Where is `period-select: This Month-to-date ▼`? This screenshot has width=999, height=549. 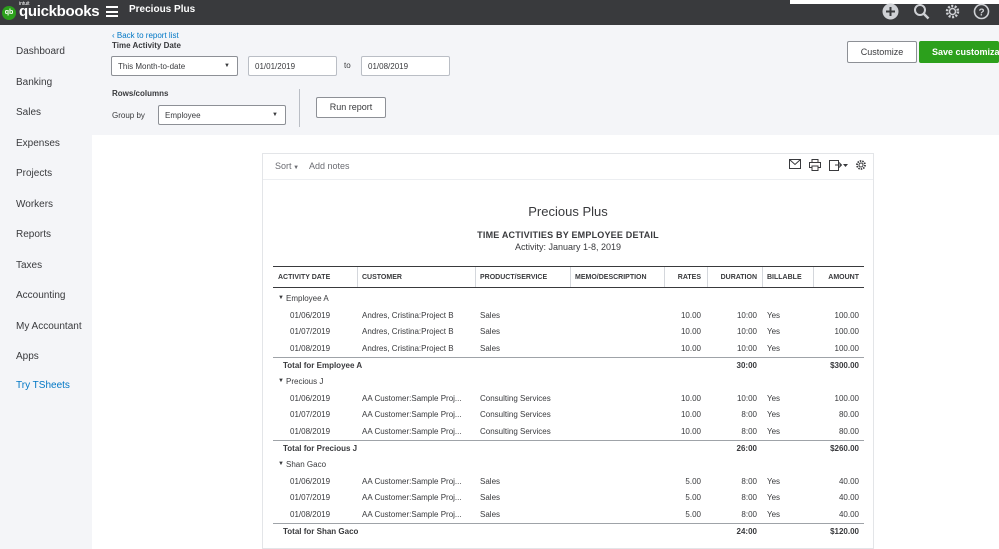 period-select: This Month-to-date ▼ is located at coordinates (174, 66).